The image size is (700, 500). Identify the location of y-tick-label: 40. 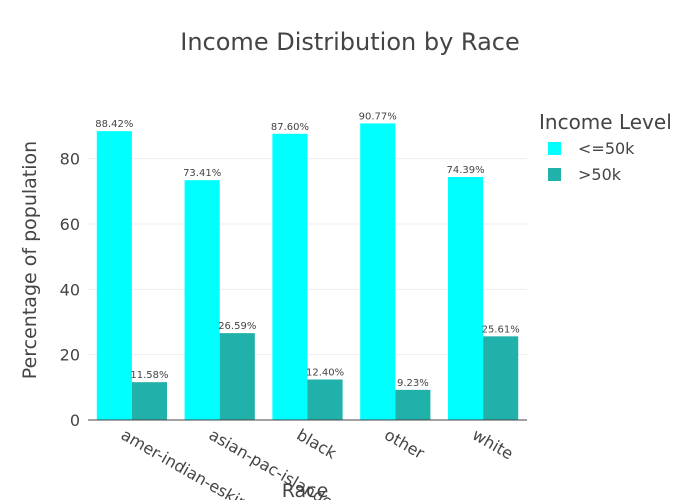
(70, 289).